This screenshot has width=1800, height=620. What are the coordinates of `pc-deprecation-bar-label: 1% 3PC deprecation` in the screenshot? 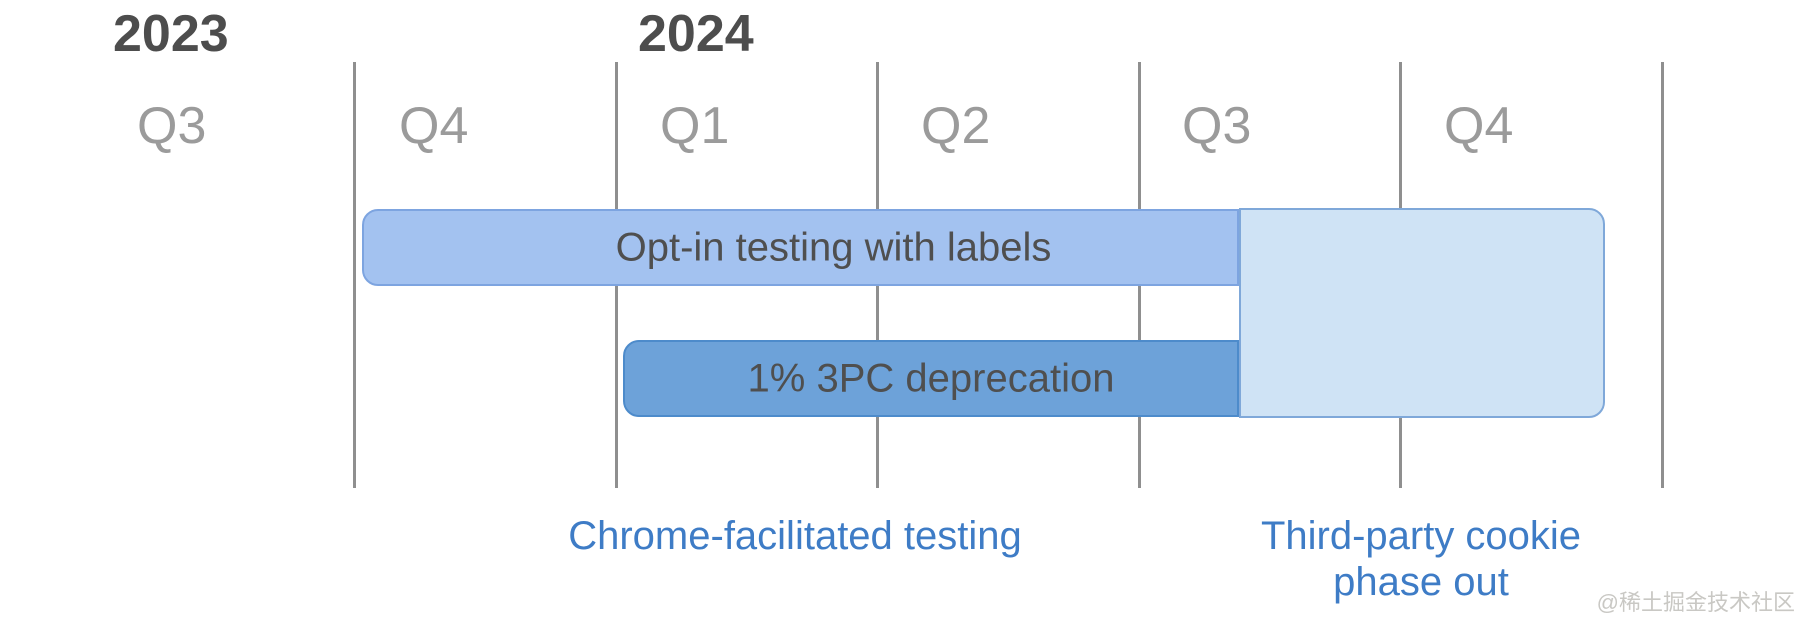 It's located at (931, 378).